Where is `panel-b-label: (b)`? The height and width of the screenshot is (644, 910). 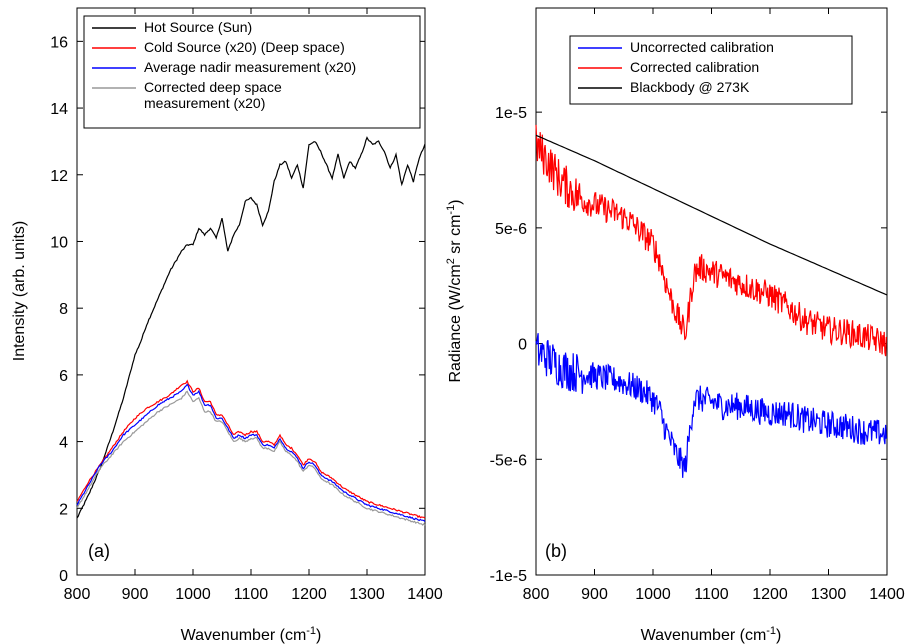 panel-b-label: (b) is located at coordinates (556, 551).